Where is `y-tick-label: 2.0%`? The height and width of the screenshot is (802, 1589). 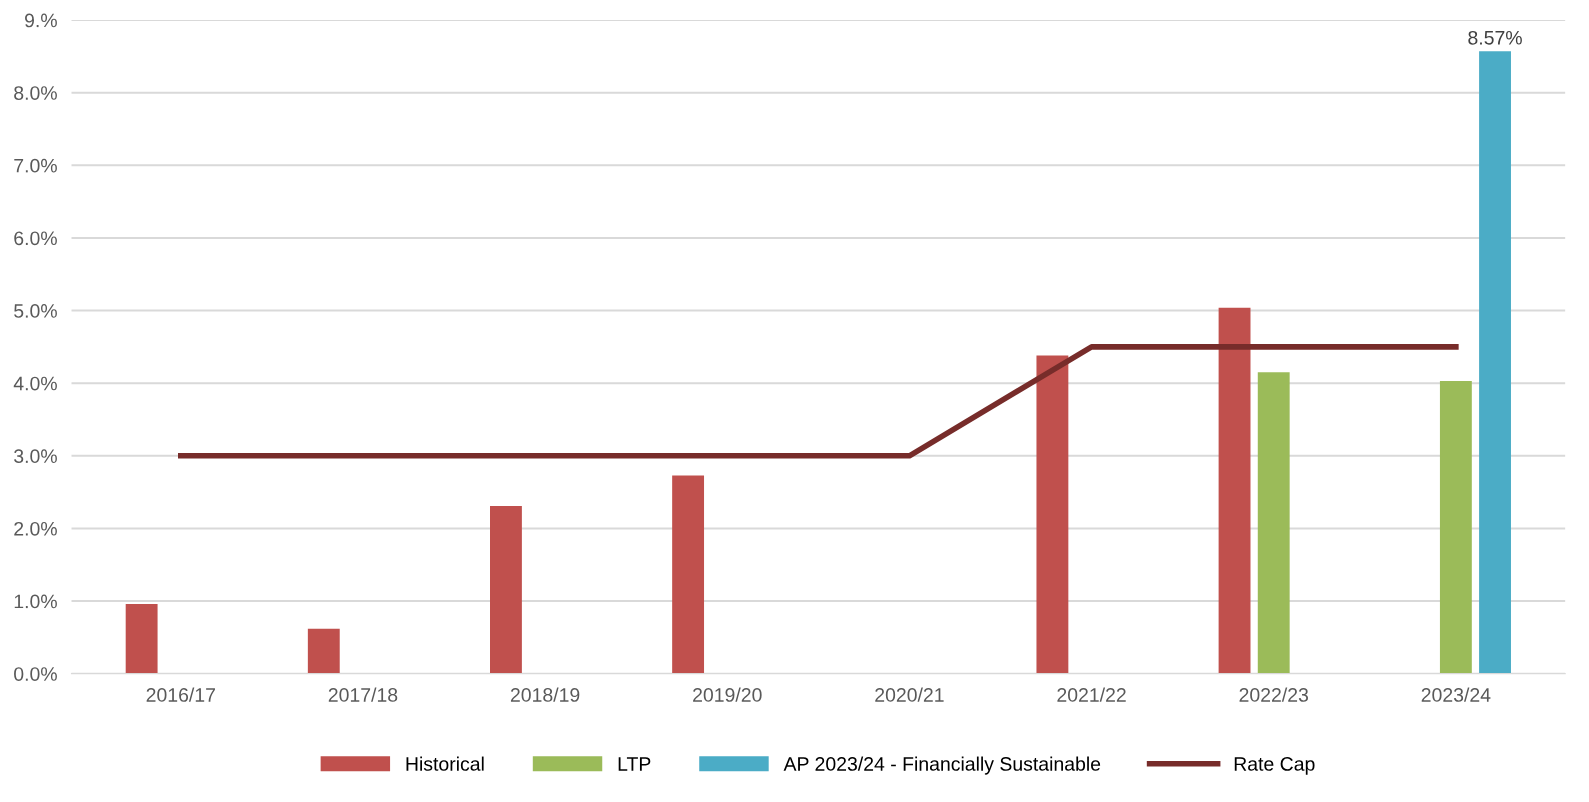 y-tick-label: 2.0% is located at coordinates (35, 528).